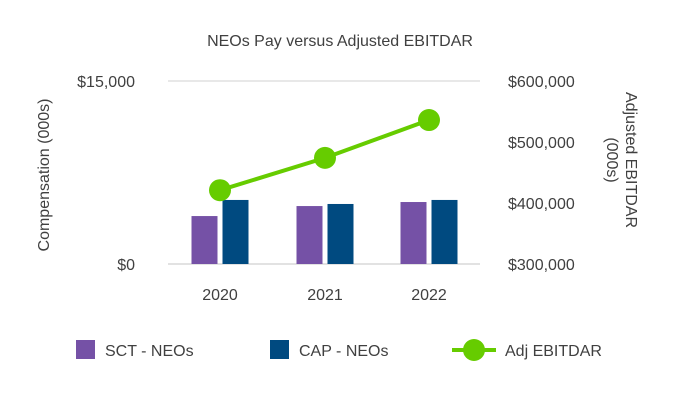 This screenshot has width=680, height=400. I want to click on legend-item: CAP - NEOs, so click(329, 350).